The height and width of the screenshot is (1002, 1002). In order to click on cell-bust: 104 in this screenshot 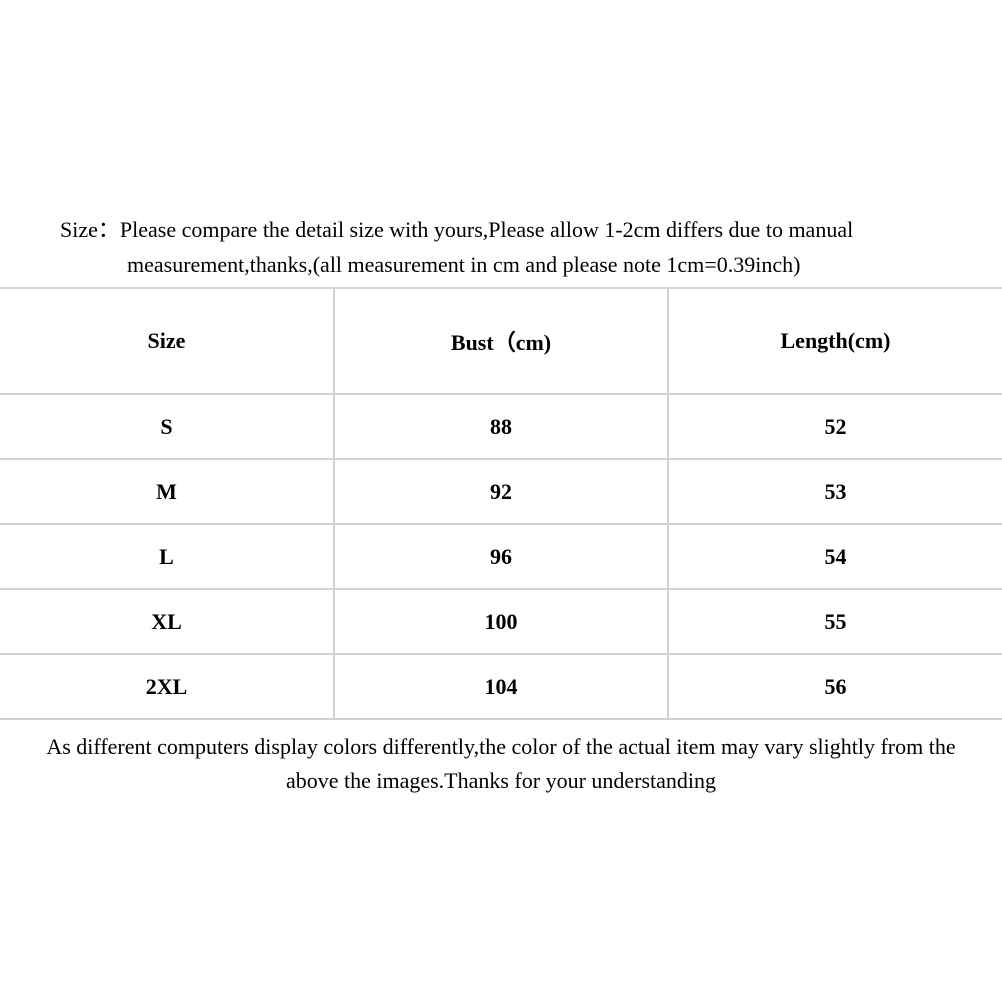, I will do `click(501, 686)`.